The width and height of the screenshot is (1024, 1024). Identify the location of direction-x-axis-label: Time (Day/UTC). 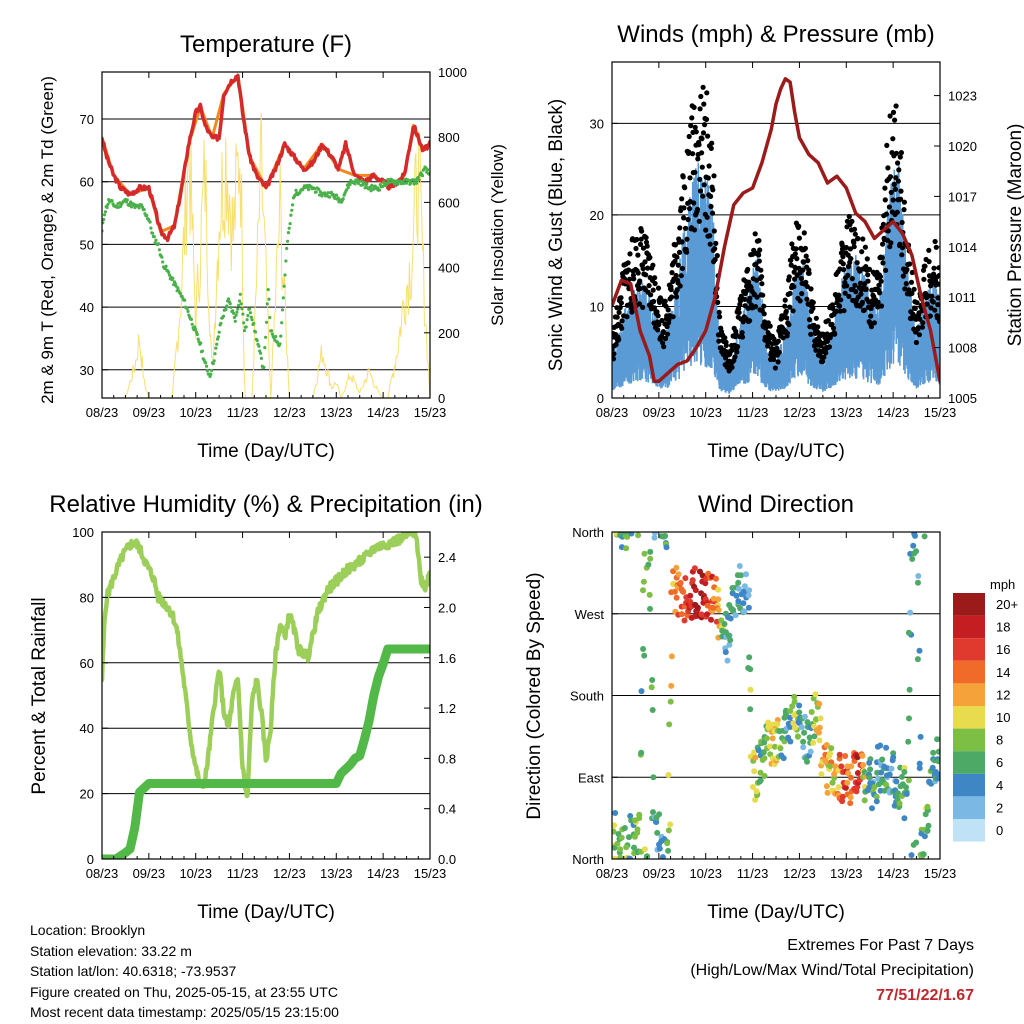
(776, 912).